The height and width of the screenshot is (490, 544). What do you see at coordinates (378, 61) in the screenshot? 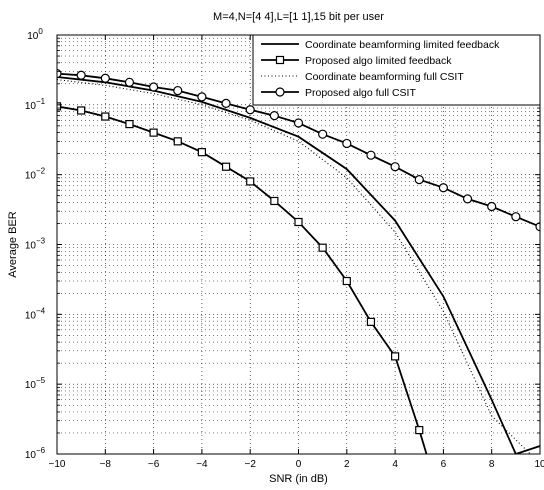
I see `legend-label: Proposed algo limited feedback` at bounding box center [378, 61].